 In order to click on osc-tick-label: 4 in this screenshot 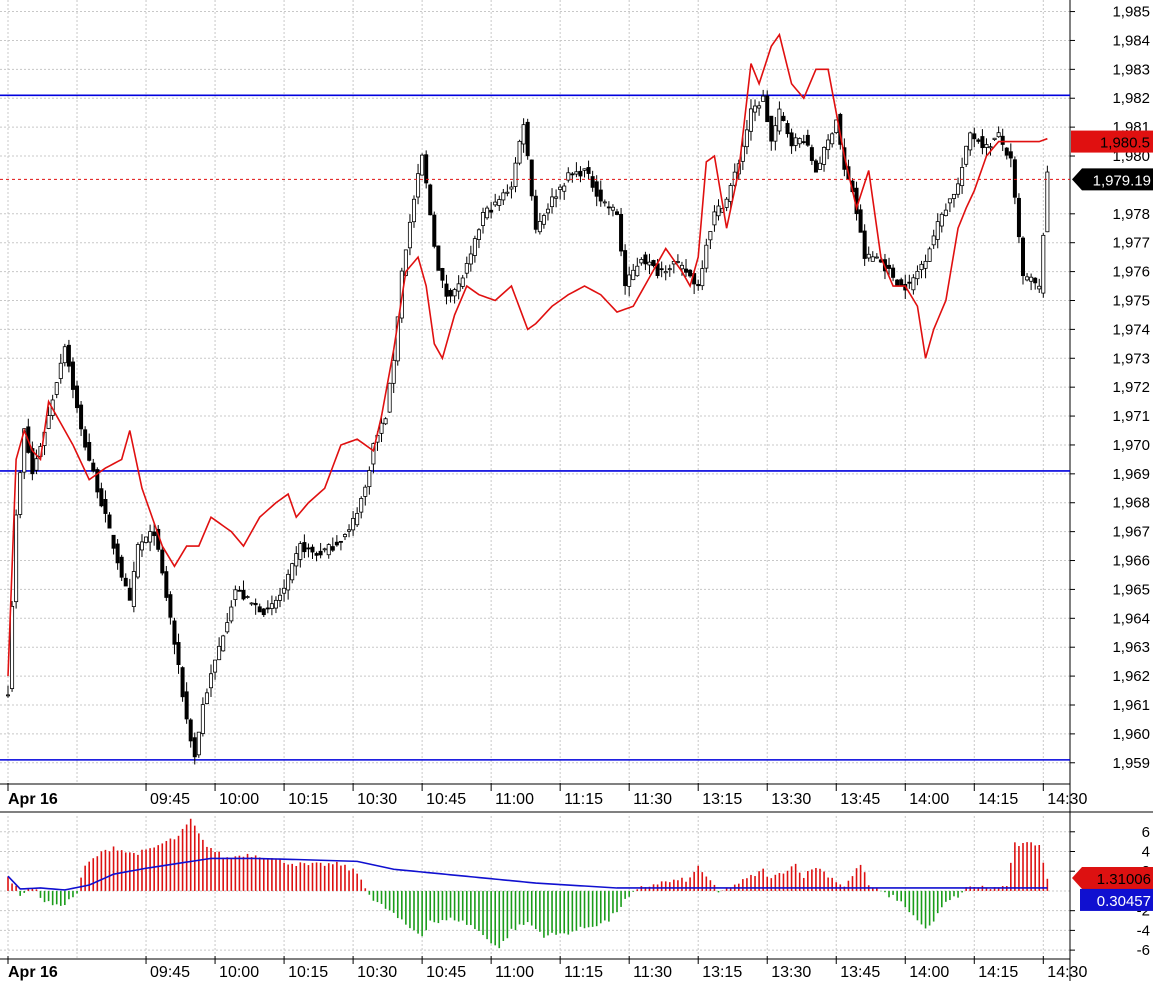, I will do `click(1146, 852)`.